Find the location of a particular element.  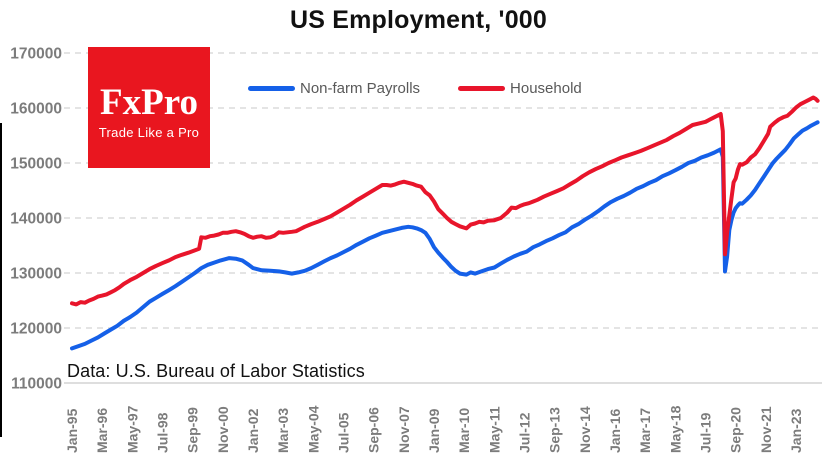

x-axis-tick-label: Mar-96 is located at coordinates (102, 430).